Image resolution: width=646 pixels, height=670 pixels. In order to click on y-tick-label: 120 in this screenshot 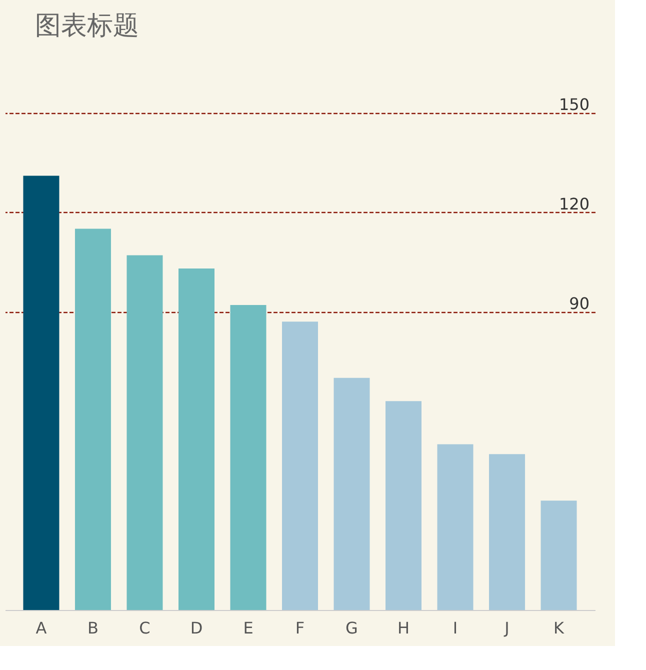, I will do `click(574, 204)`.